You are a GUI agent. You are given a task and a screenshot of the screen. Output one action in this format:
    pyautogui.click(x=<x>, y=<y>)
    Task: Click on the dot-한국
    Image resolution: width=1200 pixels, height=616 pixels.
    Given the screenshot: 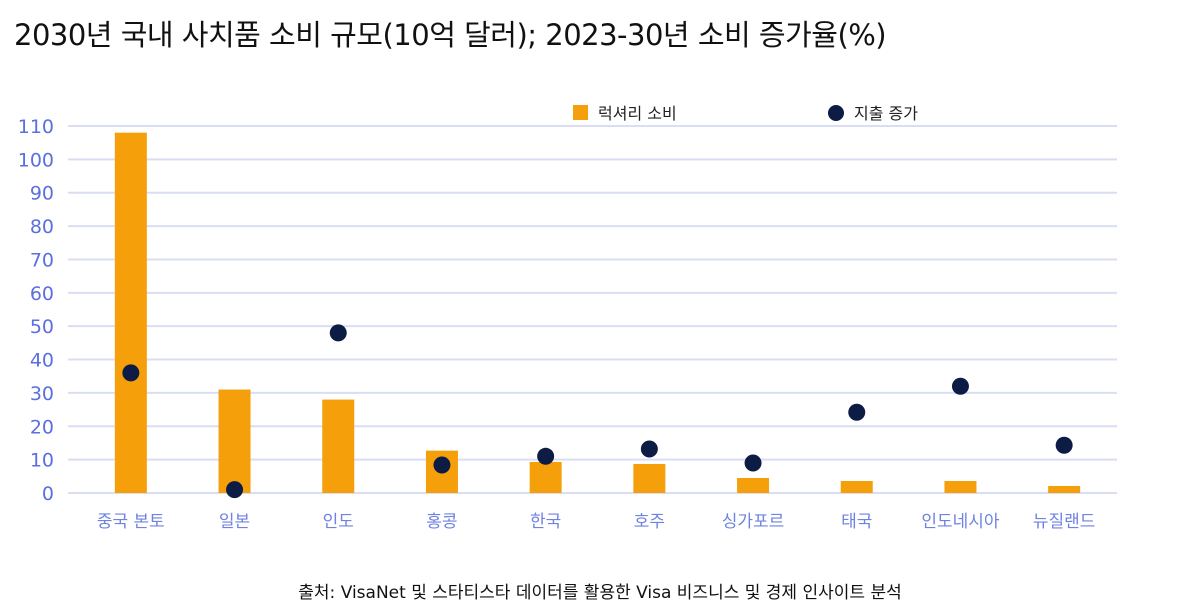 What is the action you would take?
    pyautogui.click(x=546, y=456)
    